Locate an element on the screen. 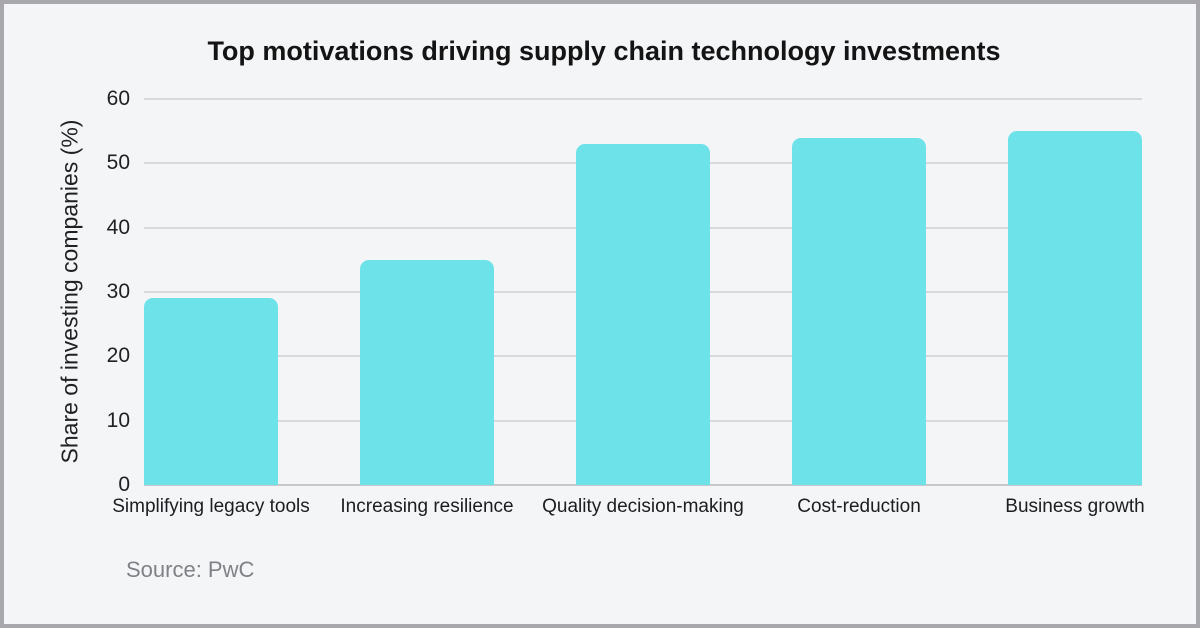 The width and height of the screenshot is (1200, 628). y-tick-label: 10 is located at coordinates (118, 420).